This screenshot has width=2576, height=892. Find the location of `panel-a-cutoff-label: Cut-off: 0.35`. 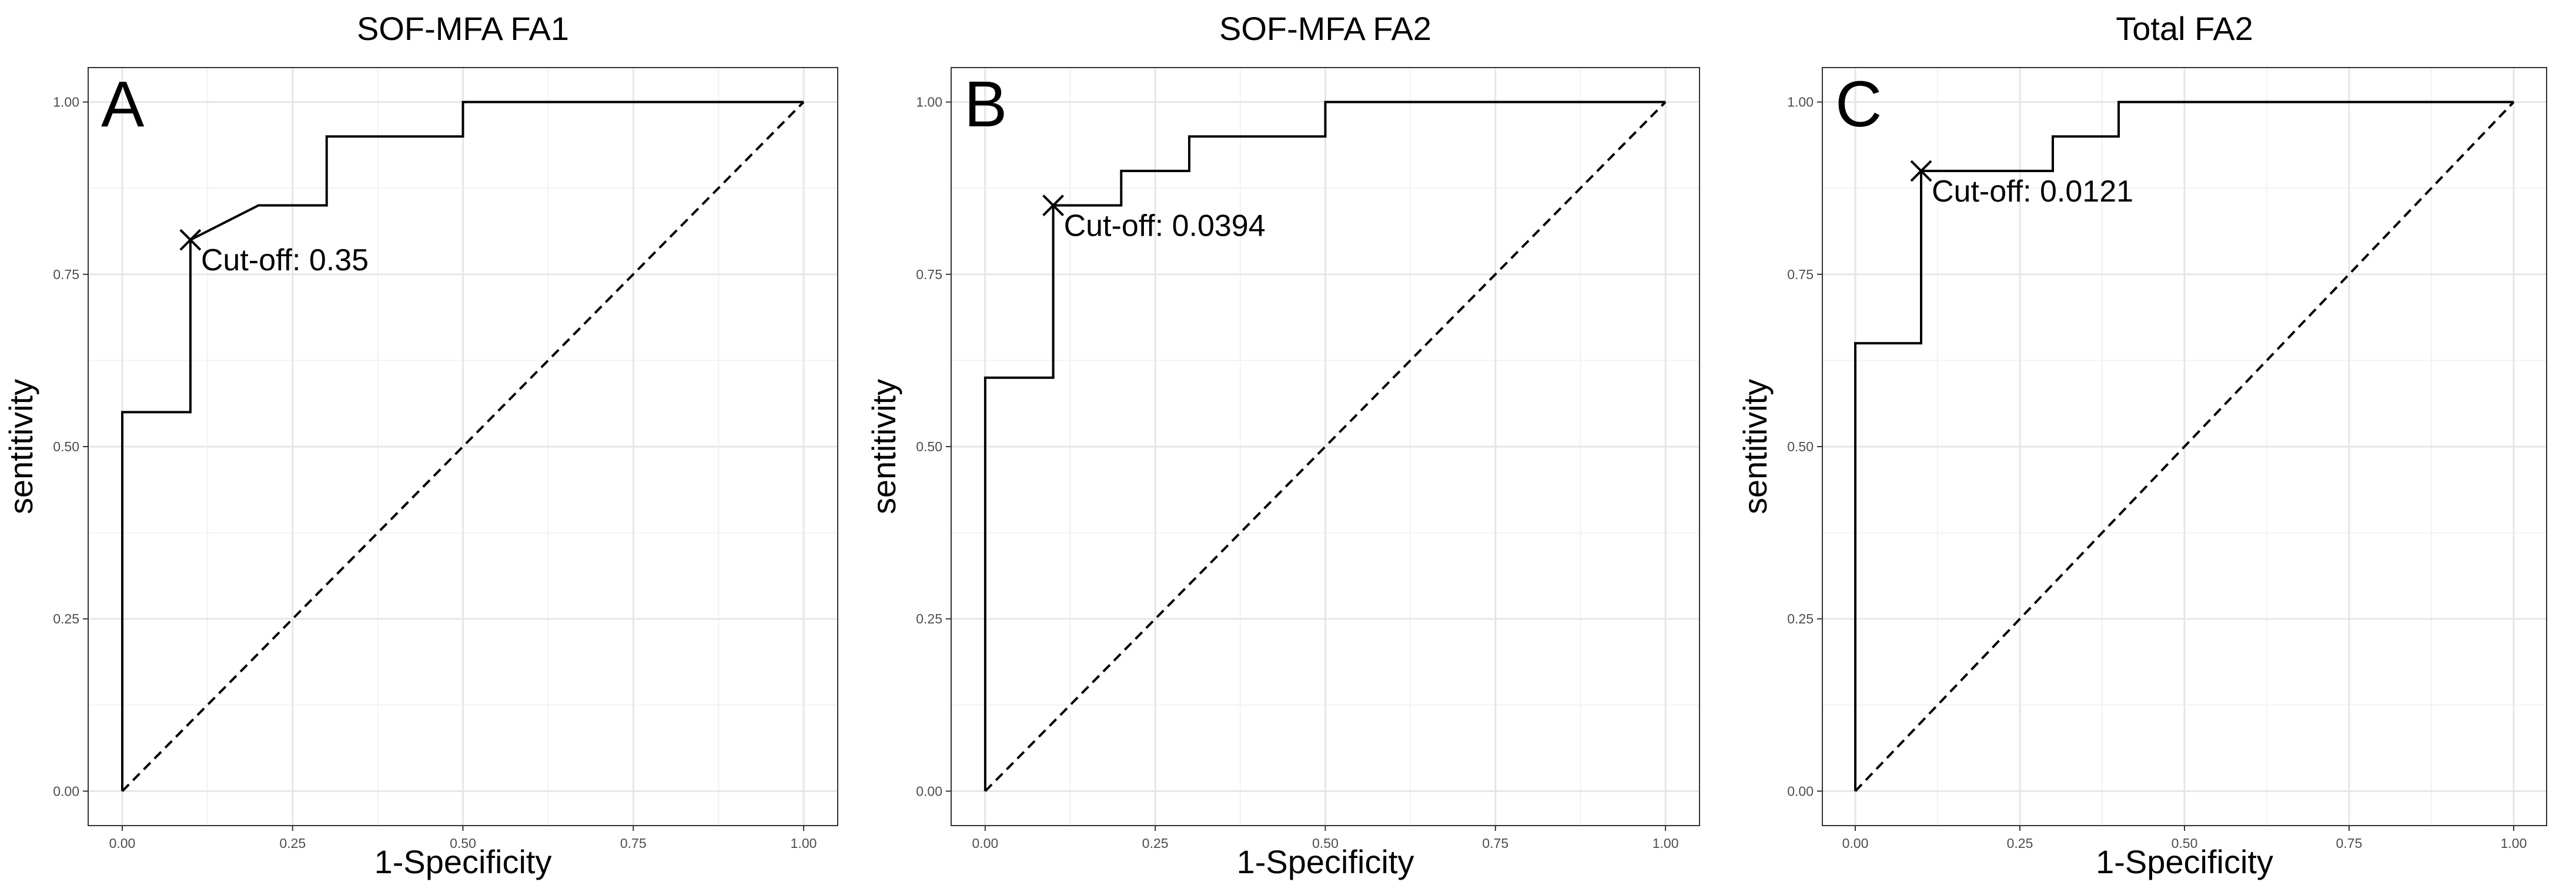

panel-a-cutoff-label: Cut-off: 0.35 is located at coordinates (285, 260).